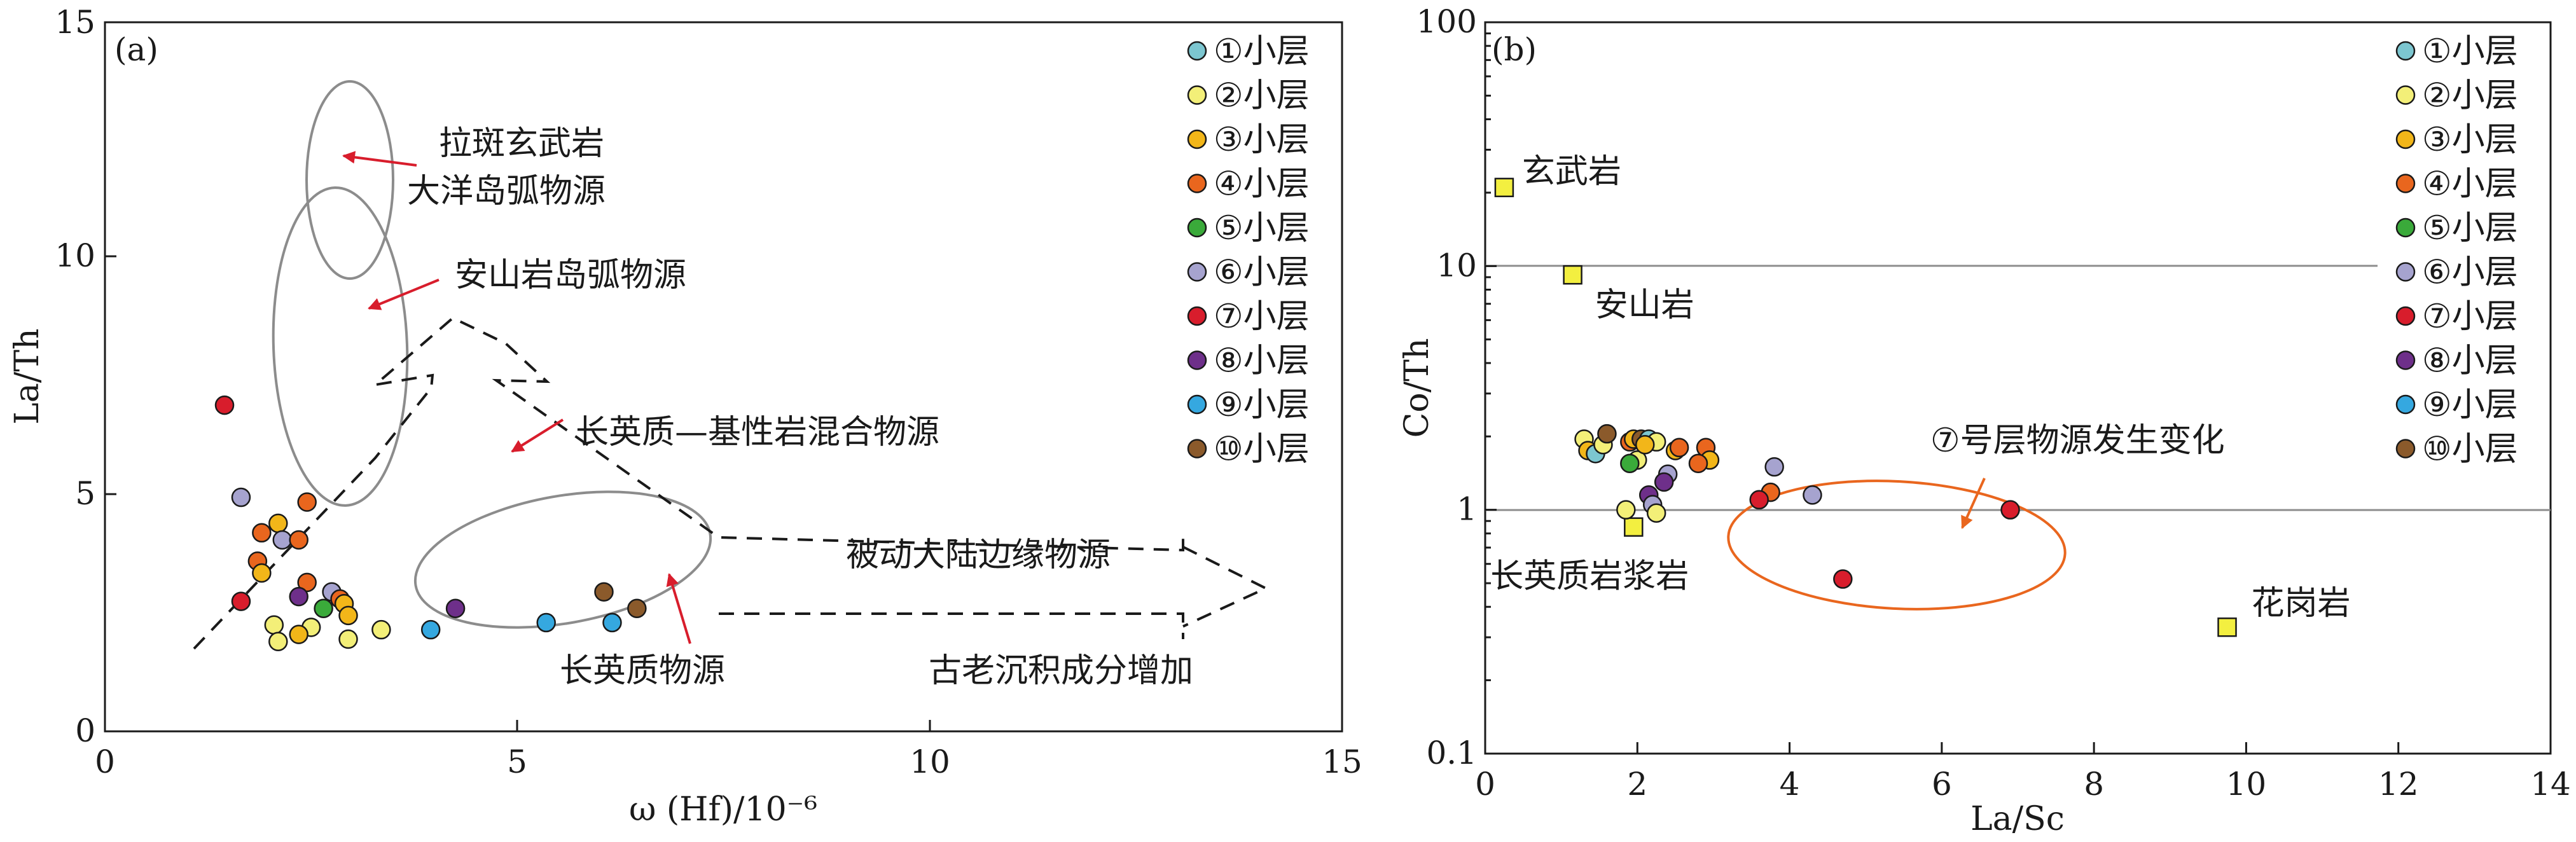 The image size is (2576, 842). I want to click on scatter-points-b, so click(1797, 506).